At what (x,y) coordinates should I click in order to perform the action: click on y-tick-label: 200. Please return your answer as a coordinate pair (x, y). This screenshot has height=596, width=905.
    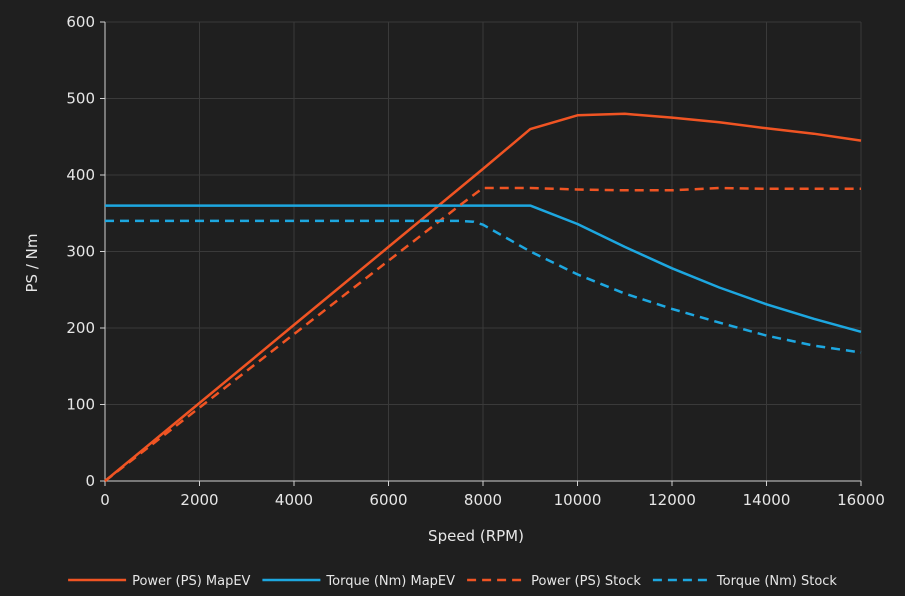
    Looking at the image, I should click on (80, 328).